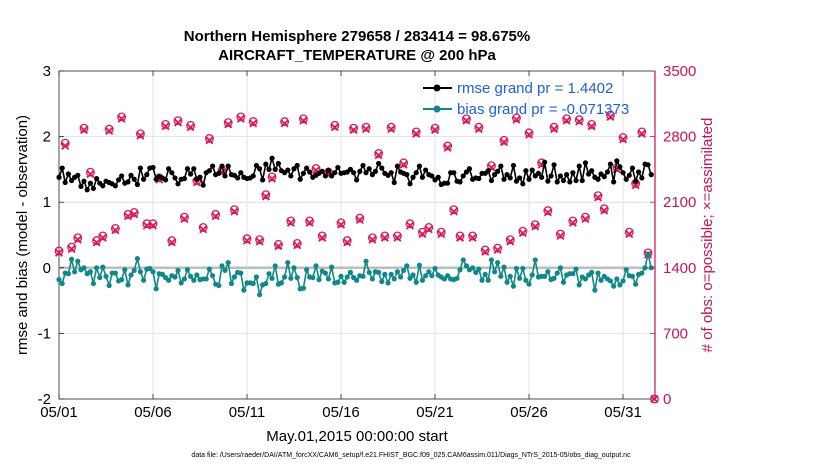 The height and width of the screenshot is (470, 830). Describe the element at coordinates (679, 202) in the screenshot. I see `y-right-tick-label: 2100` at that location.